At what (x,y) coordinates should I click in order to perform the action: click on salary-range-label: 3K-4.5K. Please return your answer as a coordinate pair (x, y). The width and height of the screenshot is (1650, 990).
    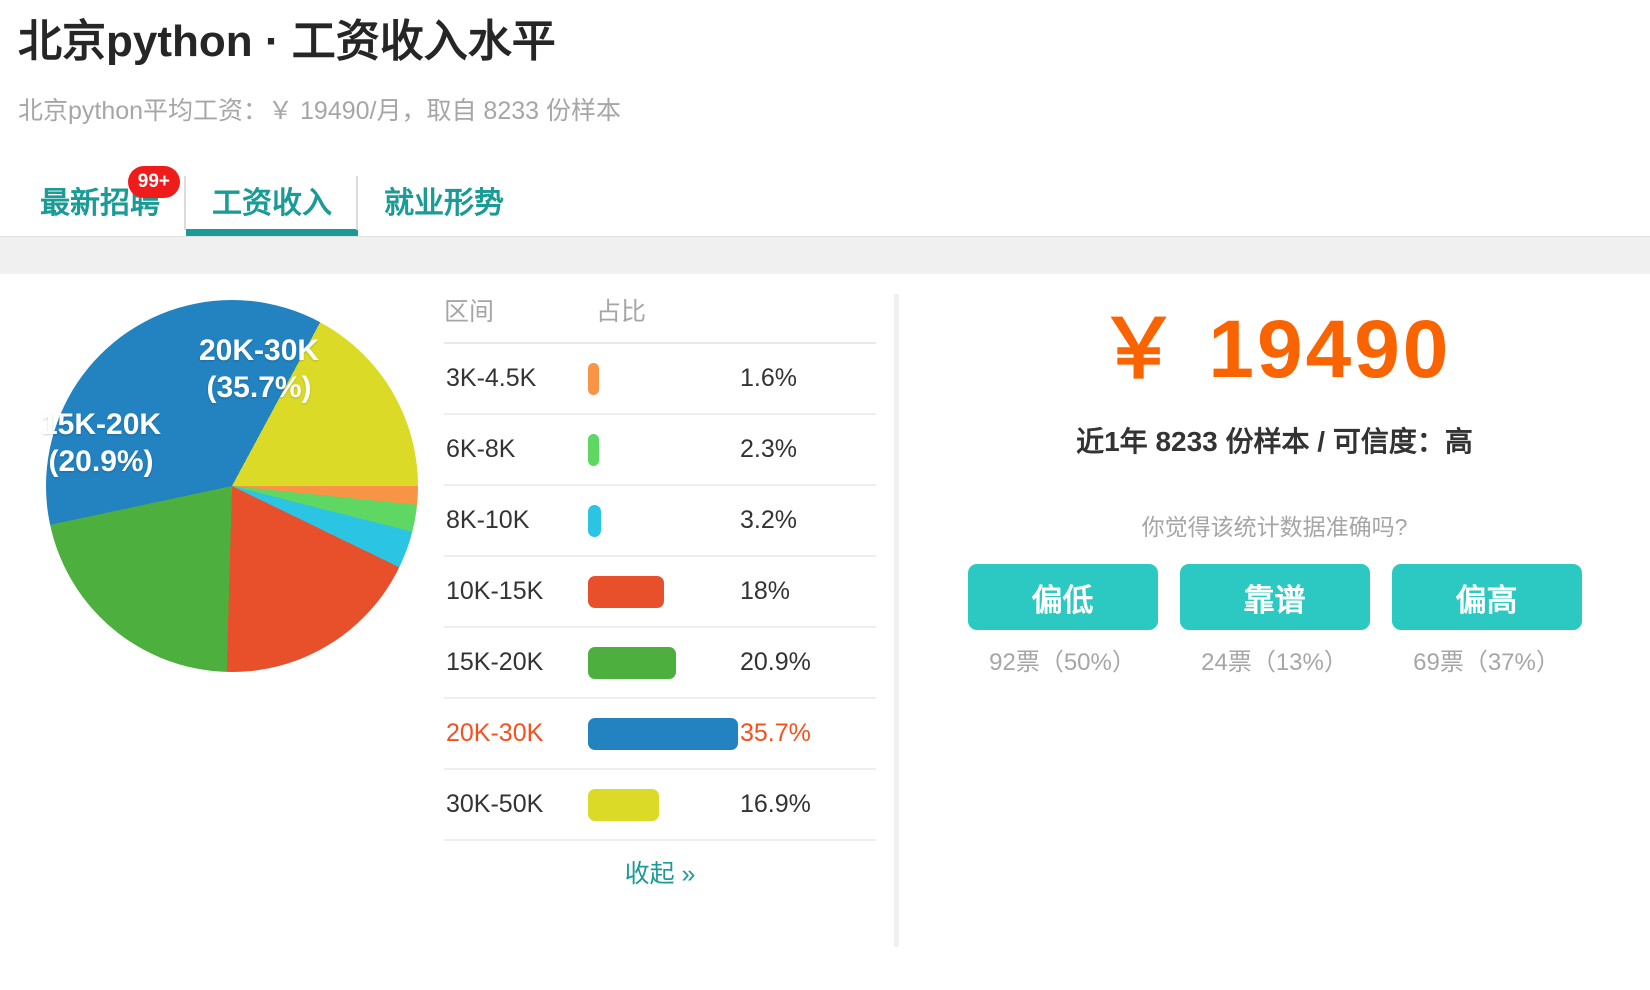
    Looking at the image, I should click on (516, 379).